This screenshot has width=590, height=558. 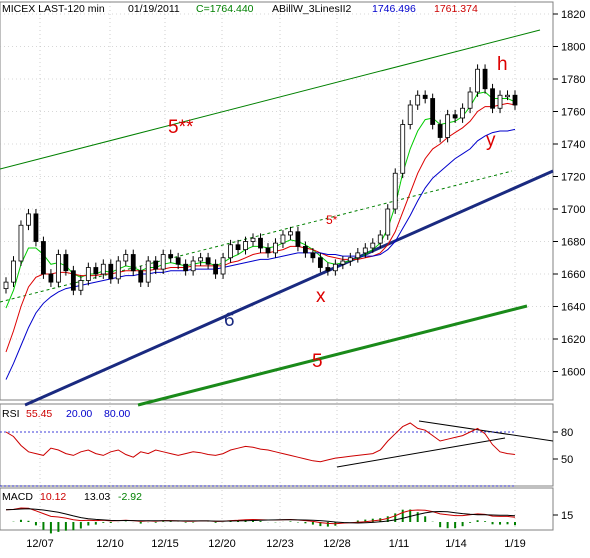 I want to click on date-tick-label: 1/19, so click(x=514, y=544).